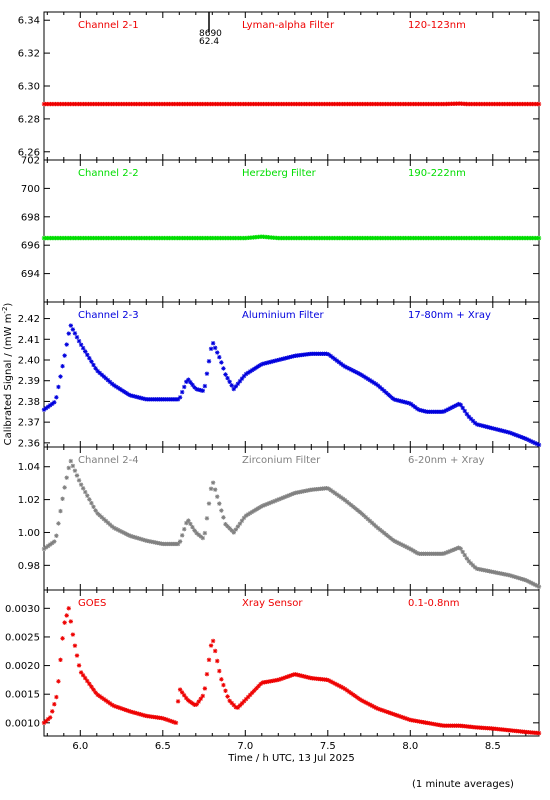 The image size is (550, 800). Describe the element at coordinates (463, 784) in the screenshot. I see `averaging-note: (1 minute averages)` at that location.